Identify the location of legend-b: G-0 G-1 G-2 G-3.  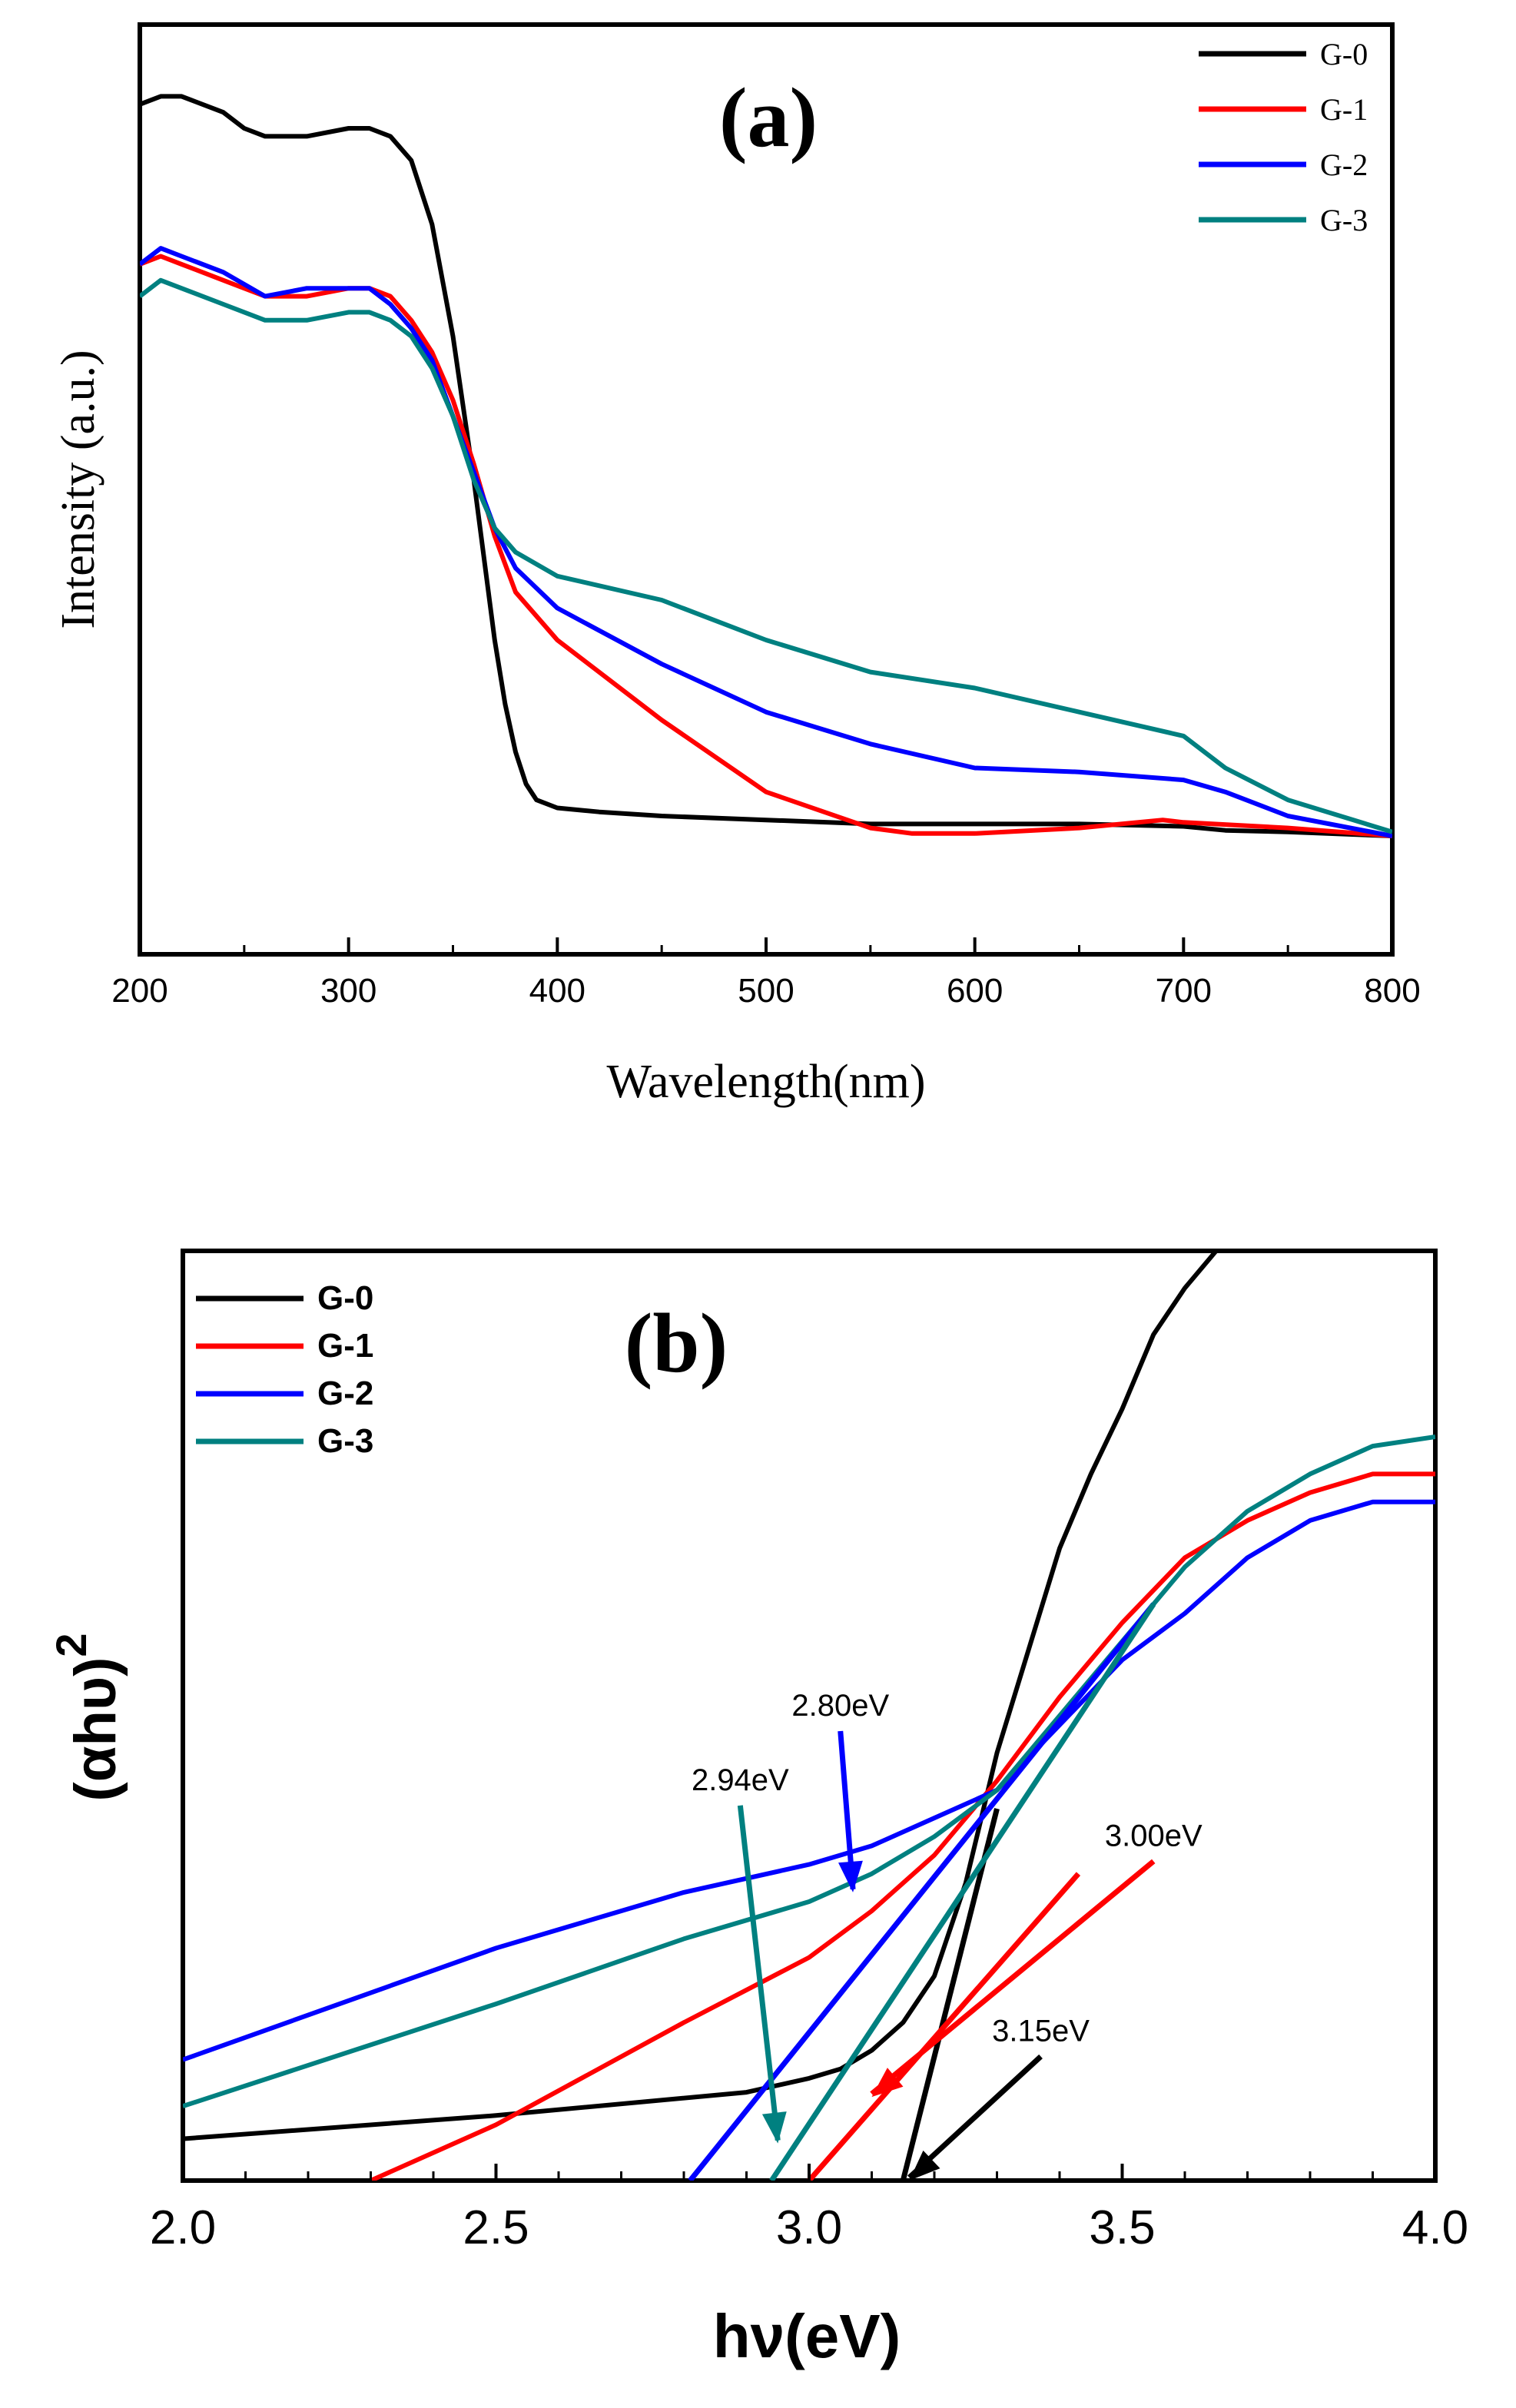
(284, 1370).